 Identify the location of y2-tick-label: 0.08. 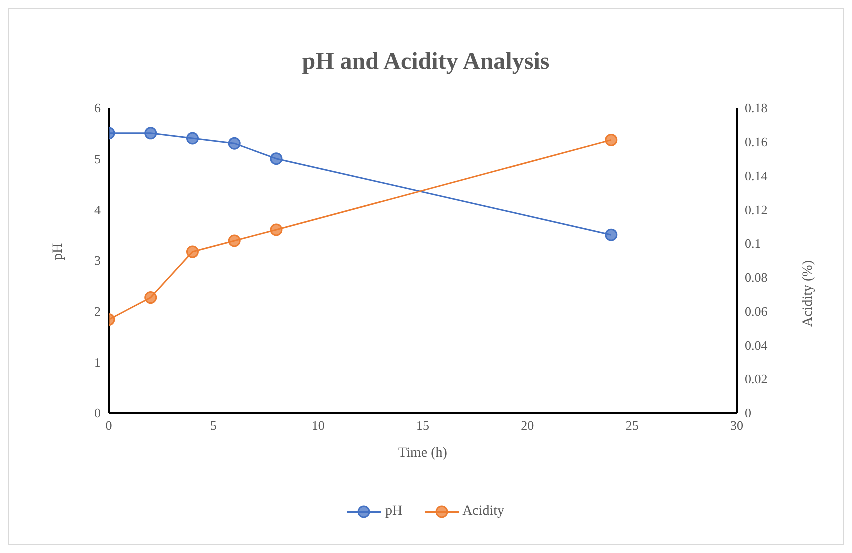
(756, 278).